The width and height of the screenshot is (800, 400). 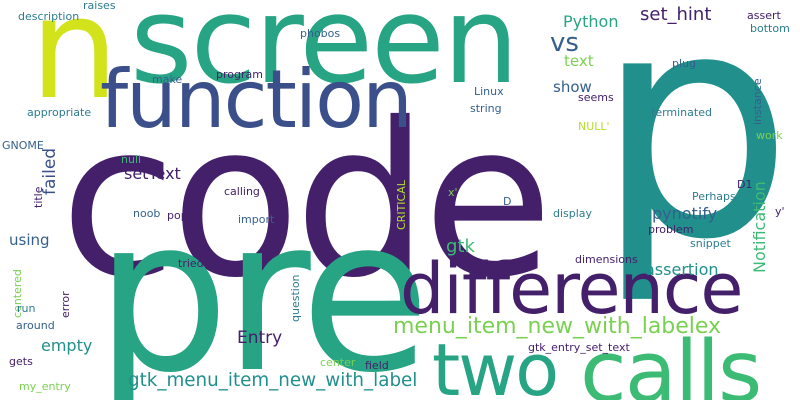 What do you see at coordinates (59, 112) in the screenshot?
I see `word-appropriate: appropriate` at bounding box center [59, 112].